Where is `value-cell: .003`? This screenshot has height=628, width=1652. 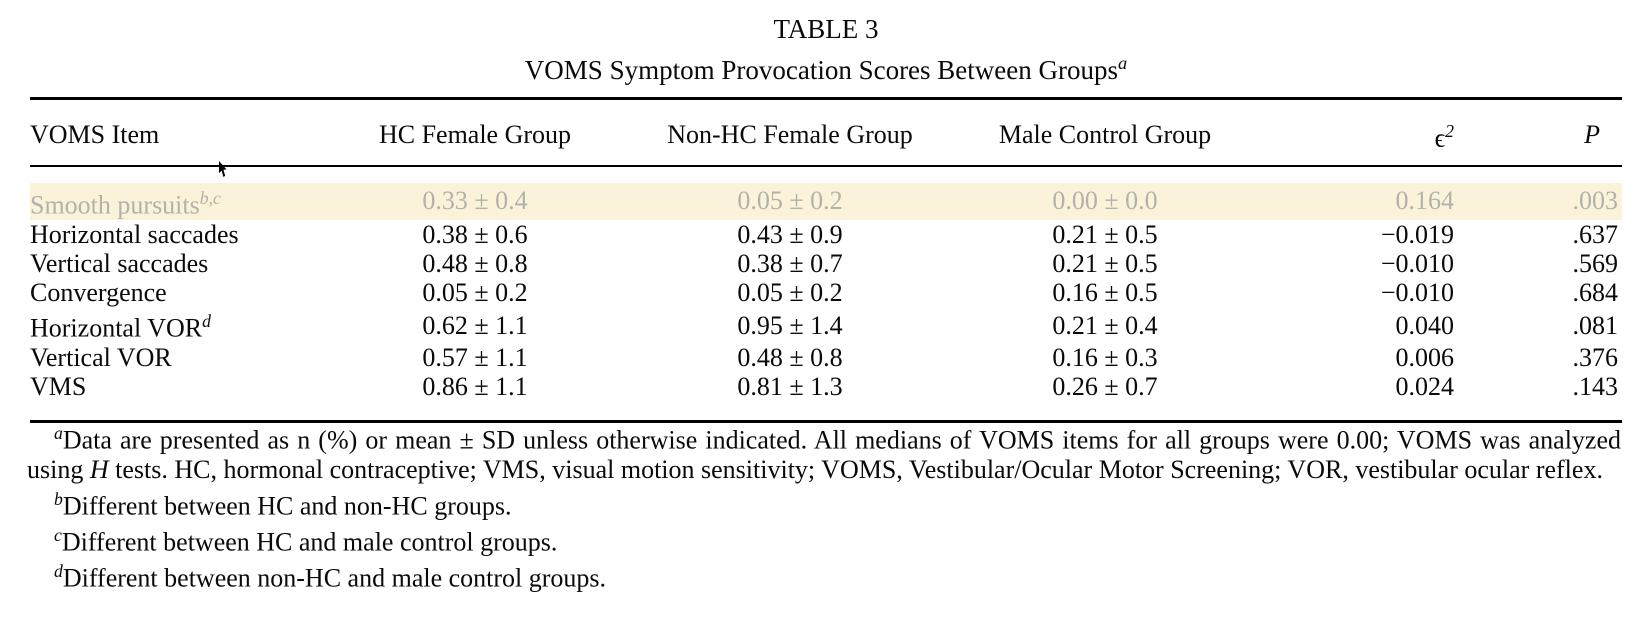
value-cell: .003 is located at coordinates (1546, 201).